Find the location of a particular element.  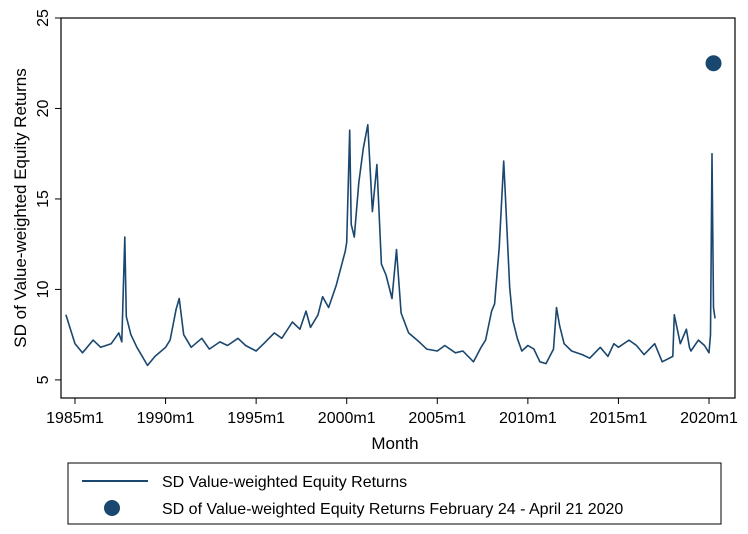

x-tick-label: 2005m1 is located at coordinates (437, 418).